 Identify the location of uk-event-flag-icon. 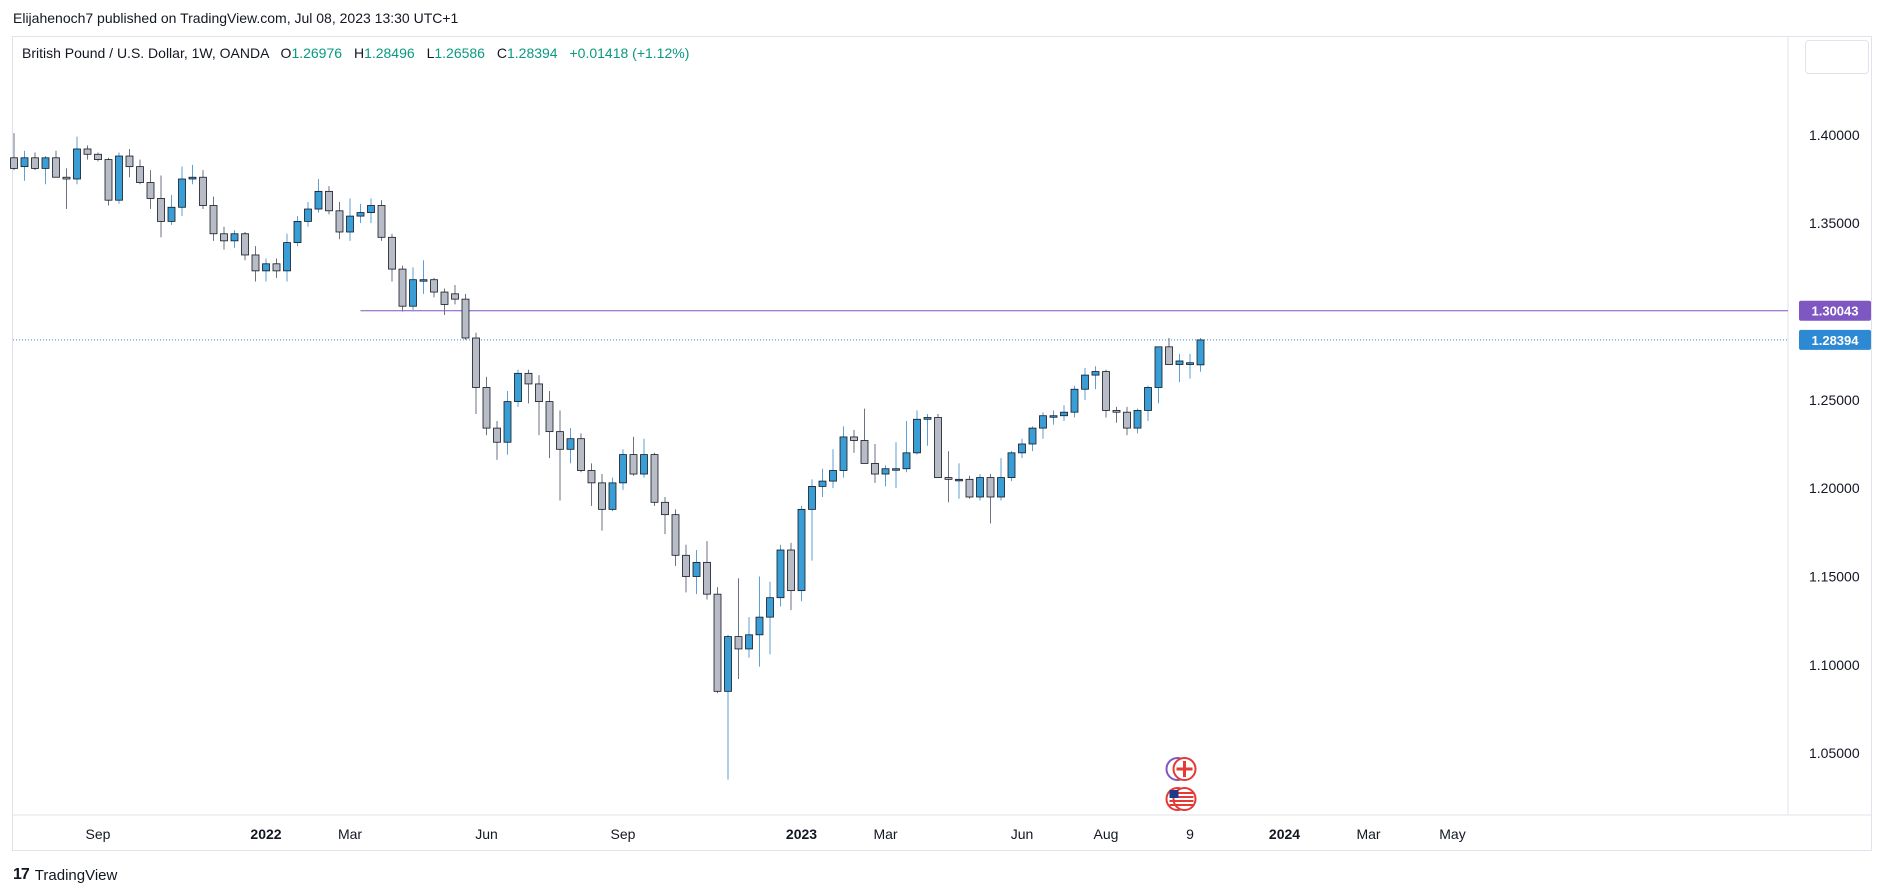
(1181, 769).